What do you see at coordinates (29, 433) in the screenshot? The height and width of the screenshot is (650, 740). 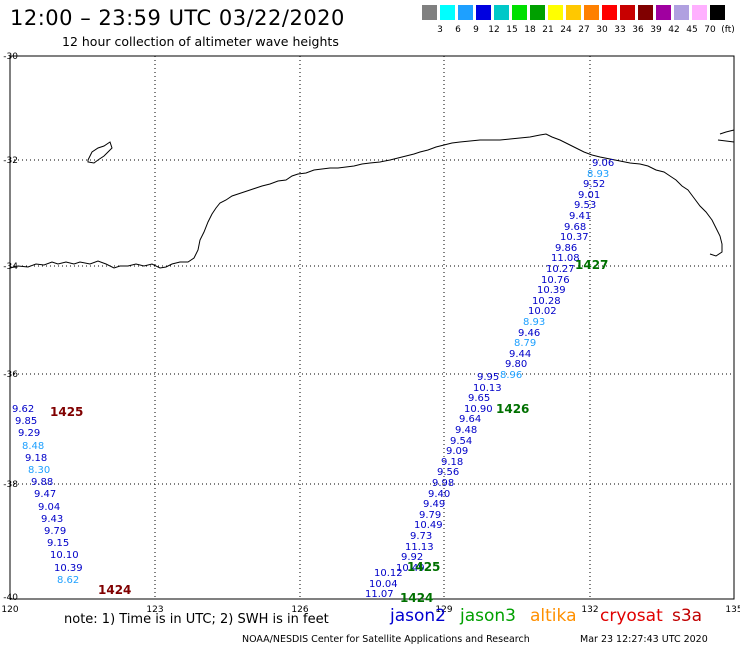 I see `swh-value: 9.29` at bounding box center [29, 433].